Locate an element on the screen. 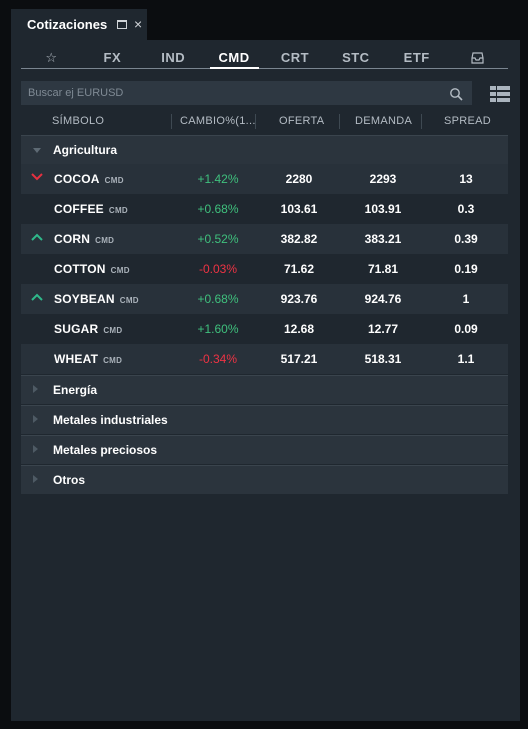  inbox-icon is located at coordinates (477, 58).